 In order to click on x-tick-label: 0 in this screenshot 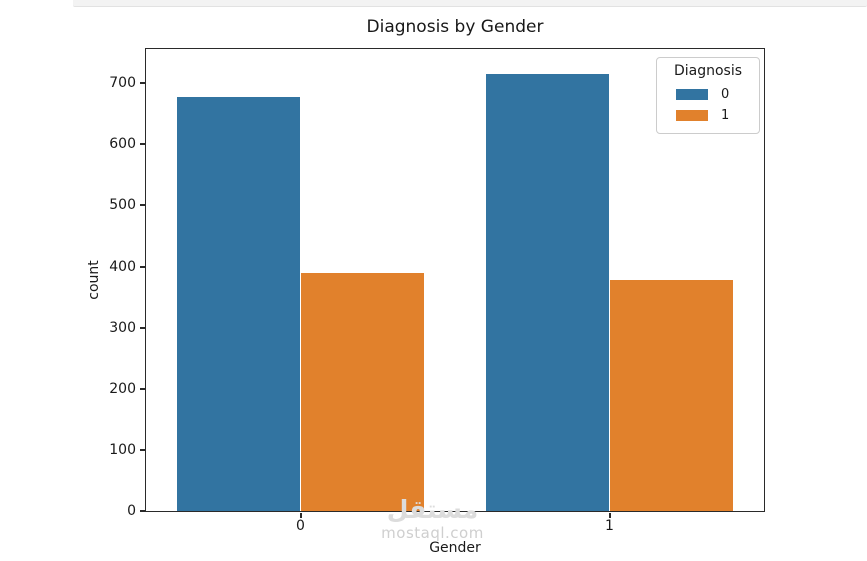, I will do `click(300, 526)`.